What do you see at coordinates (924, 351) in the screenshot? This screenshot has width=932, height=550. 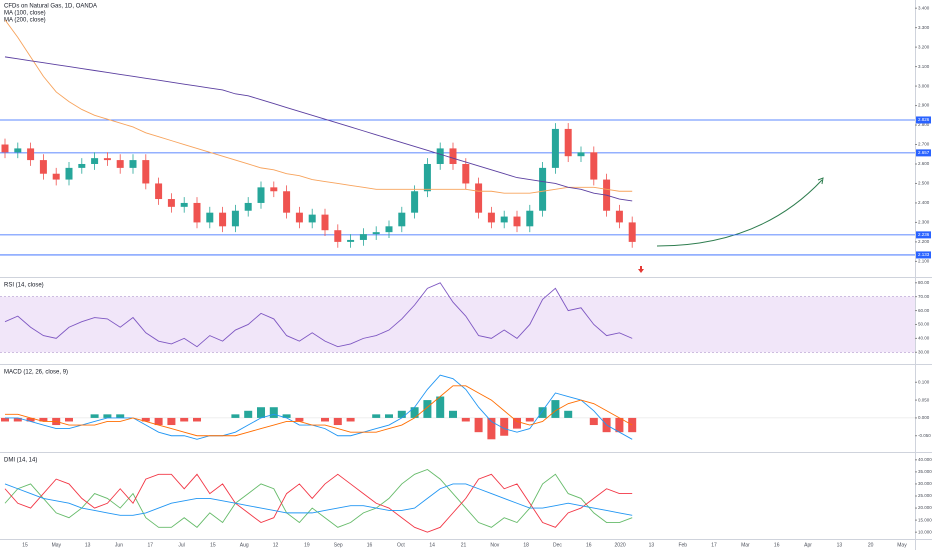 I see `y-tick-label: 30.00` at bounding box center [924, 351].